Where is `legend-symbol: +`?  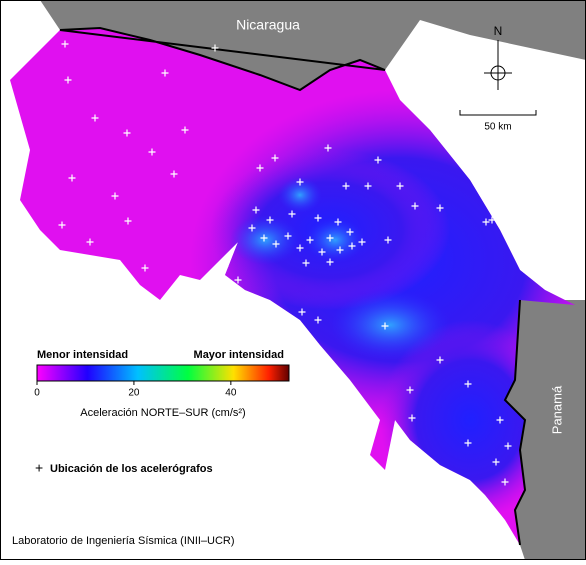 legend-symbol: + is located at coordinates (39, 468).